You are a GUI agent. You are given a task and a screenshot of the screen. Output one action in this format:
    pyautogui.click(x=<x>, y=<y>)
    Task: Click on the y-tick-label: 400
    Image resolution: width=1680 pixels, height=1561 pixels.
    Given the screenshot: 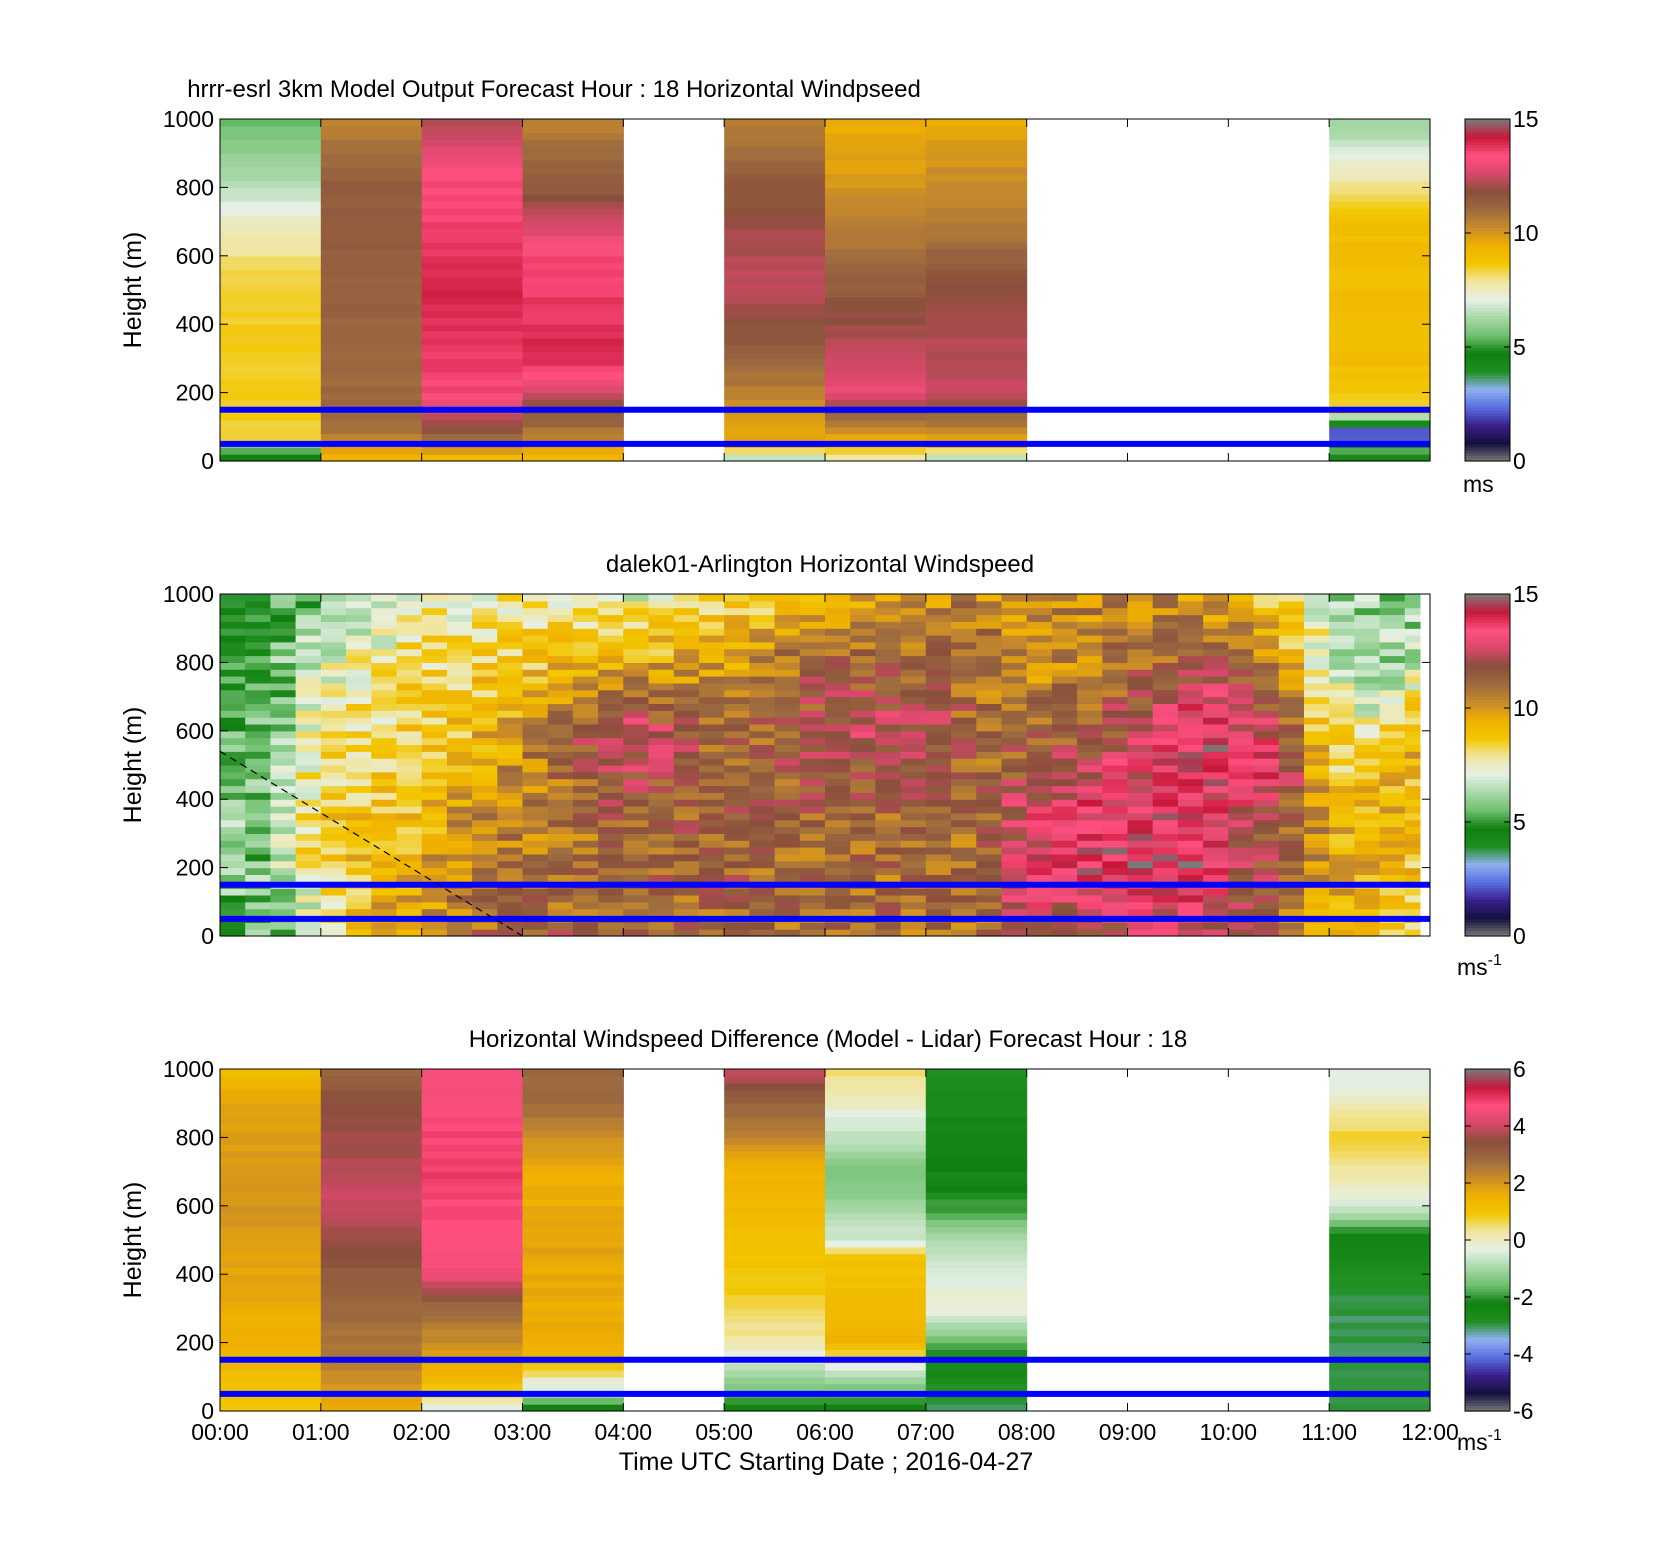 What is the action you would take?
    pyautogui.click(x=195, y=1274)
    